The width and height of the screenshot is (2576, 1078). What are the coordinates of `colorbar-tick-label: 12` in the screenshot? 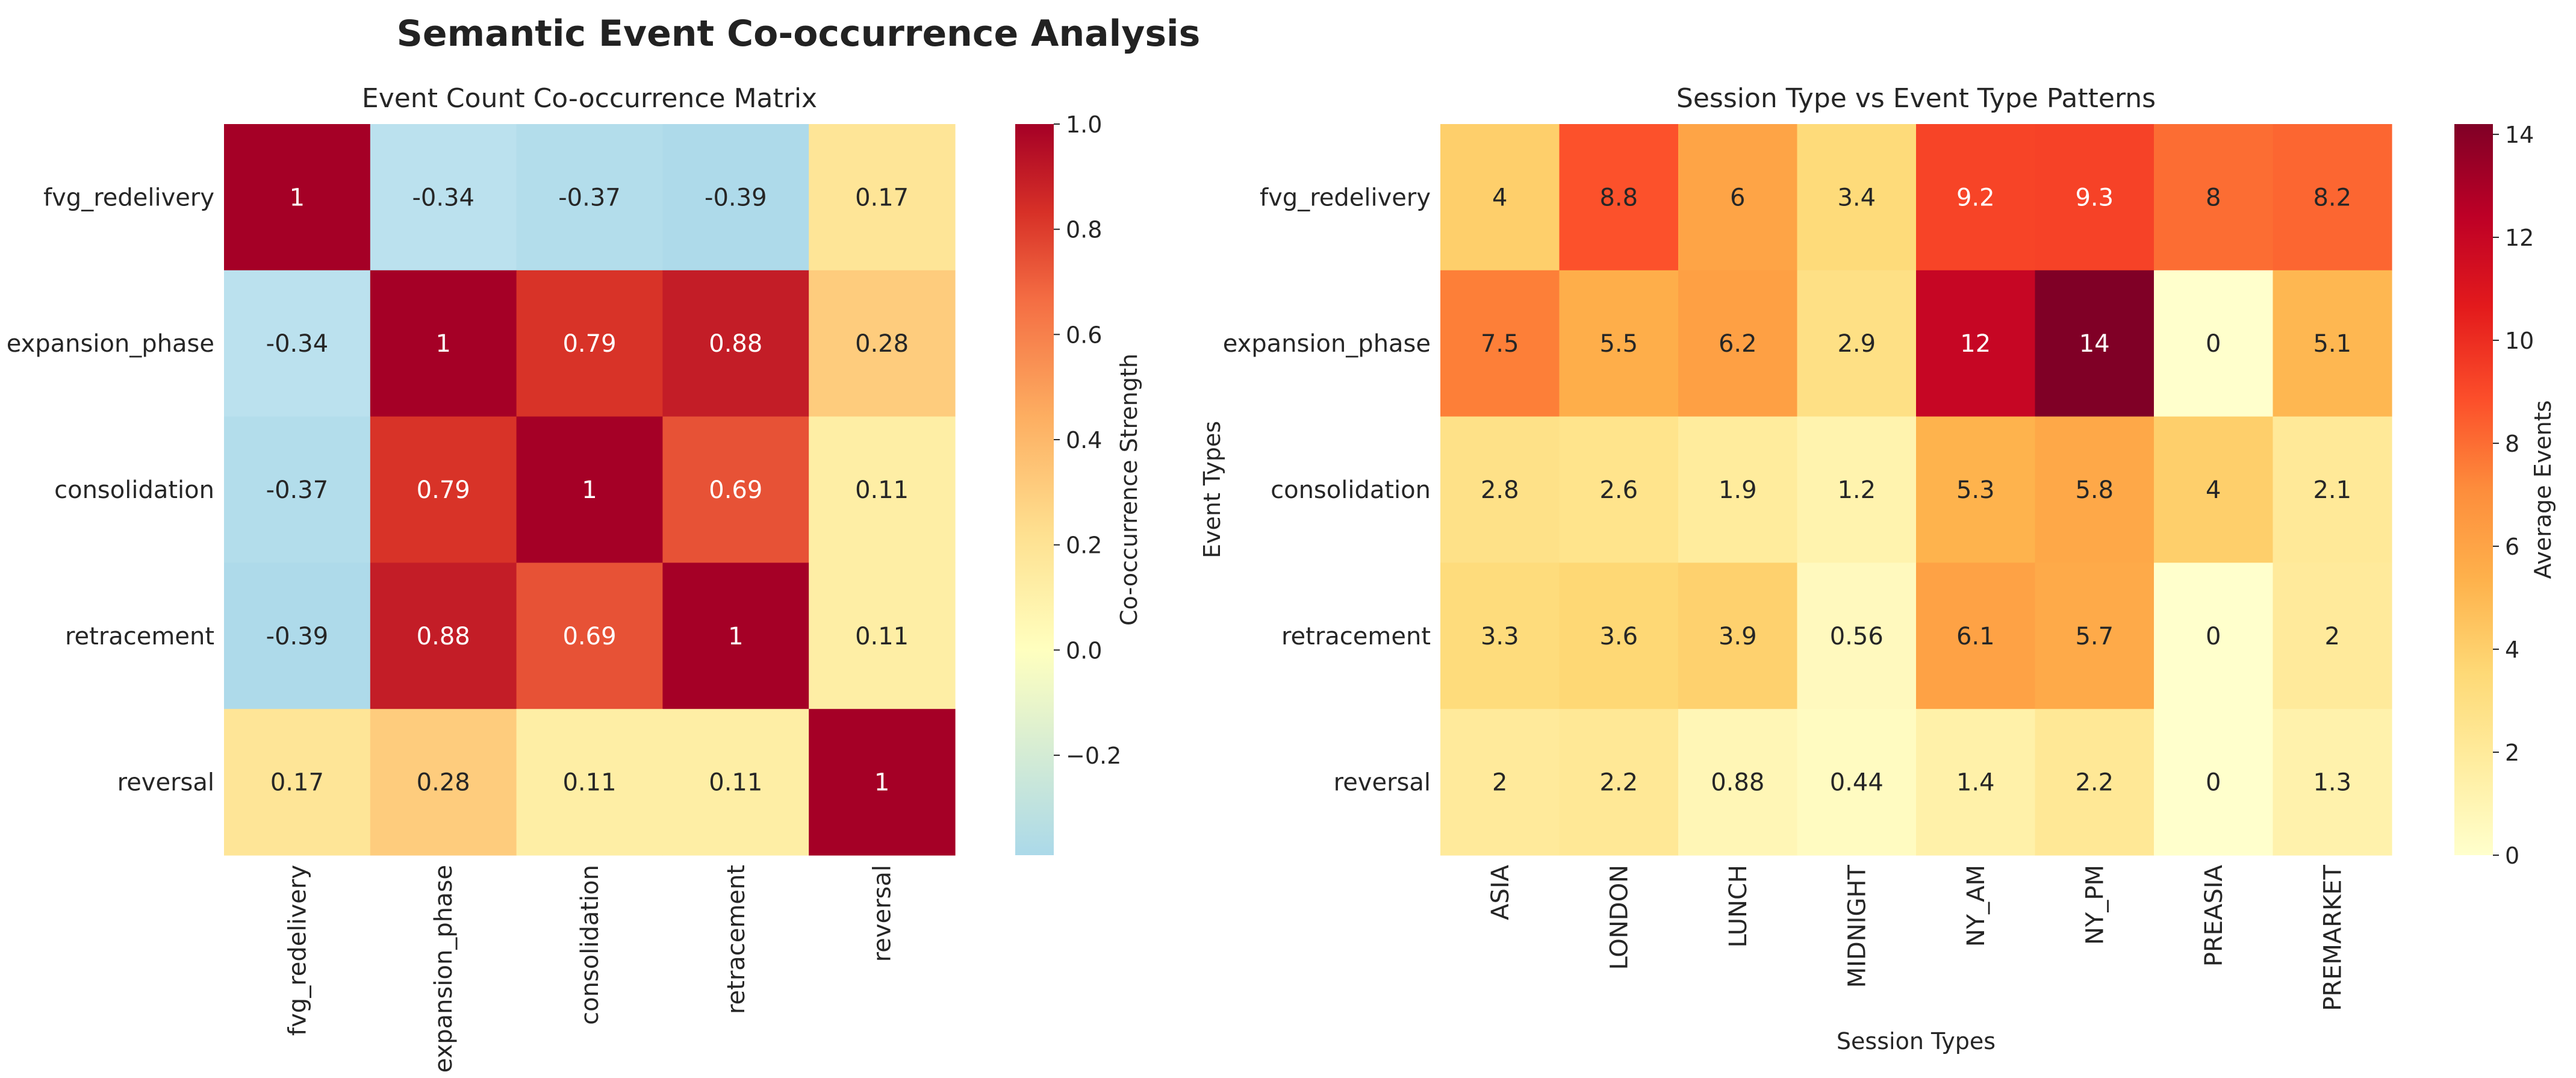 It's located at (2520, 238).